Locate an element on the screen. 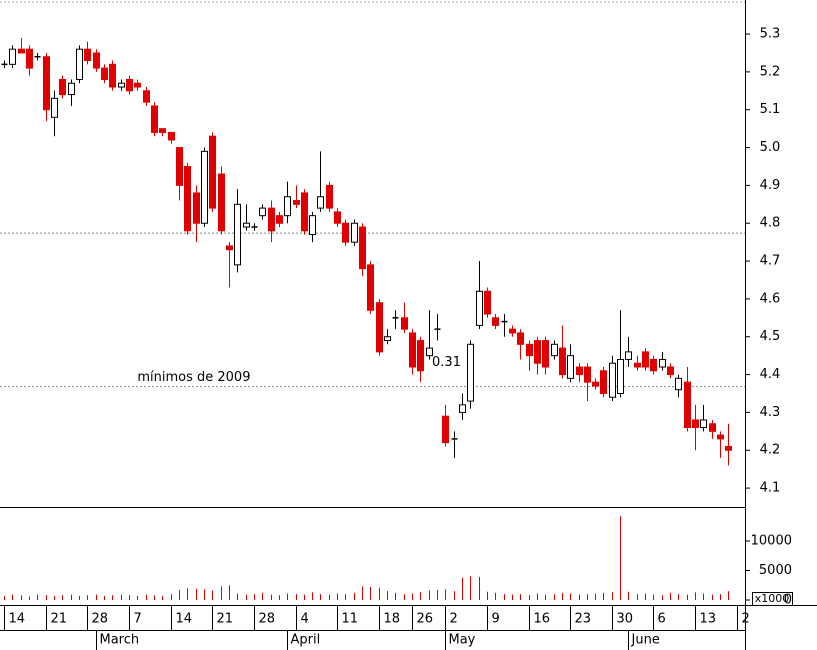 This screenshot has height=650, width=817. y-tick-label: 4.6 is located at coordinates (770, 298).